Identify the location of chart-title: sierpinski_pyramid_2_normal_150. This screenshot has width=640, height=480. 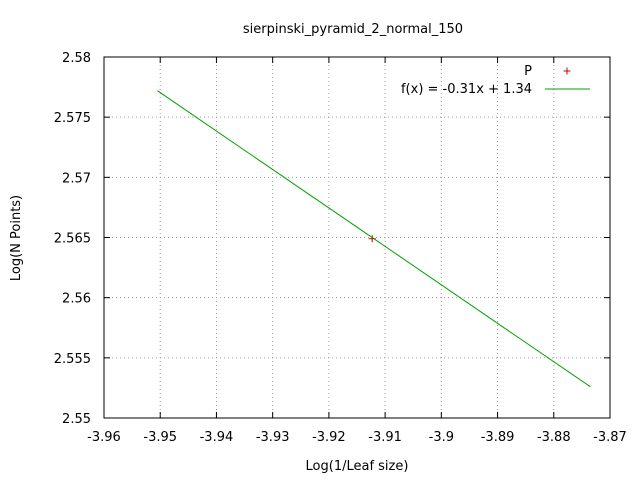
(353, 29).